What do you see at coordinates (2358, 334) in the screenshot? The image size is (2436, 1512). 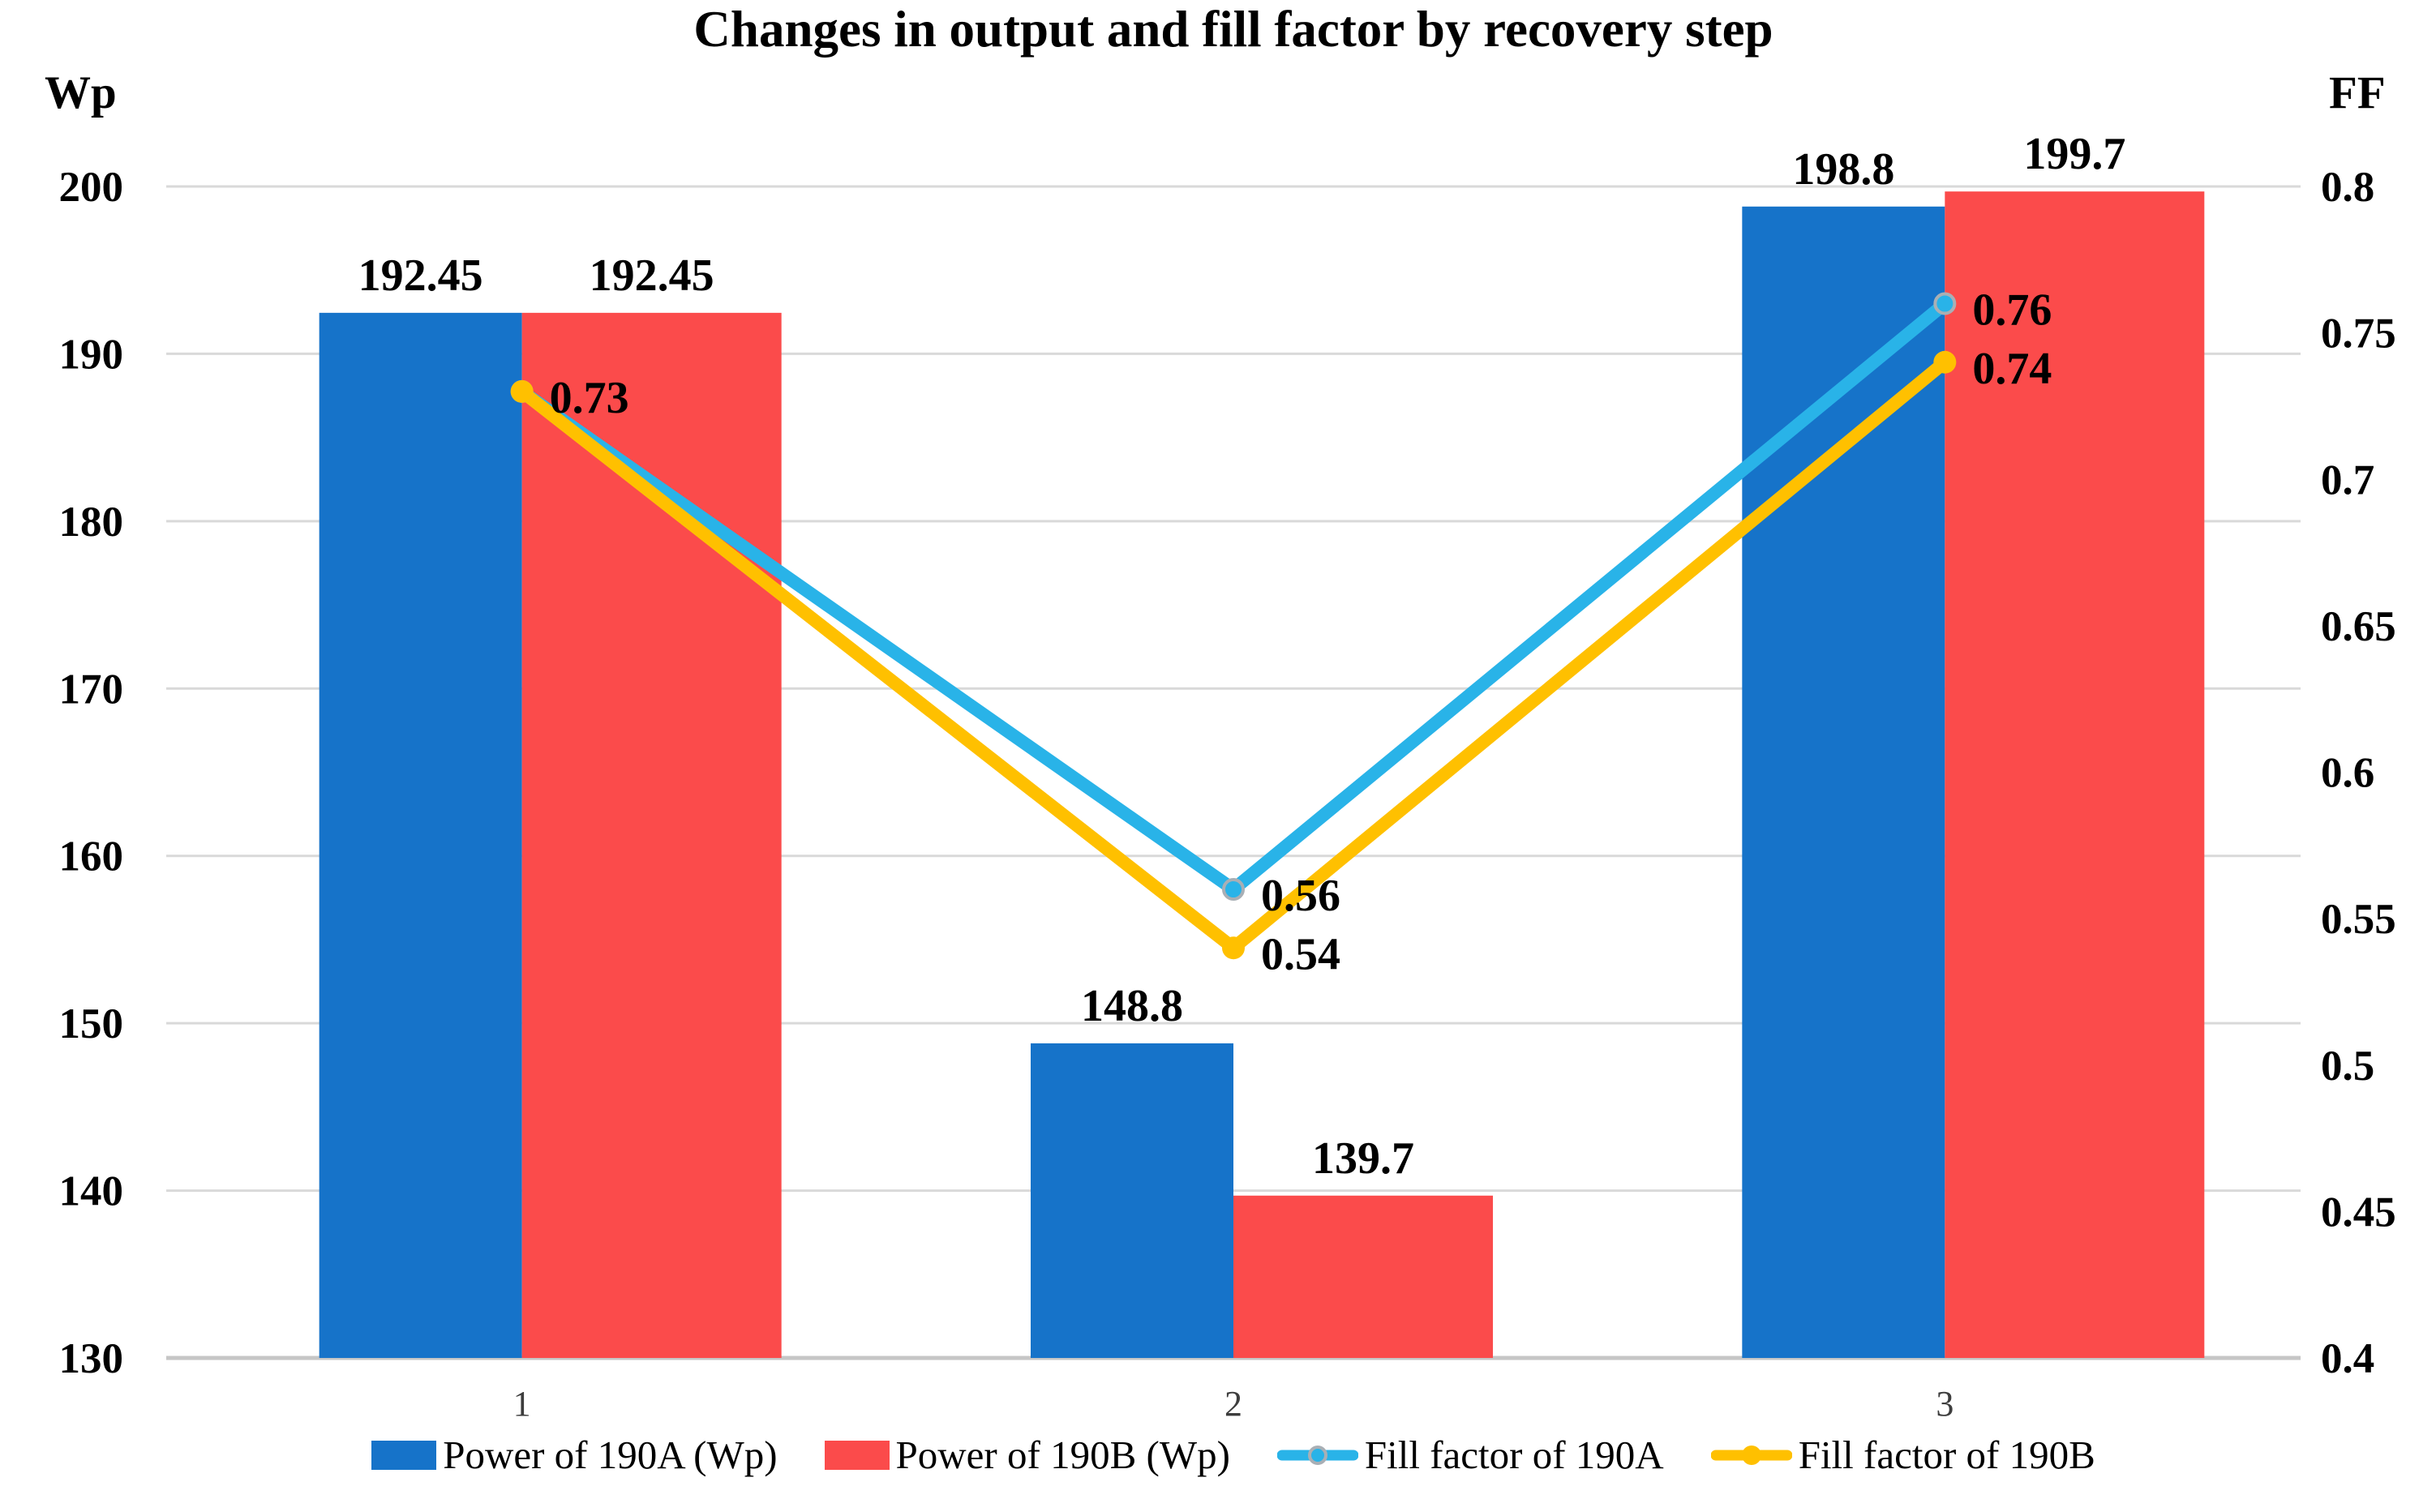 I see `right-axis-tick-0.75: 0.75` at bounding box center [2358, 334].